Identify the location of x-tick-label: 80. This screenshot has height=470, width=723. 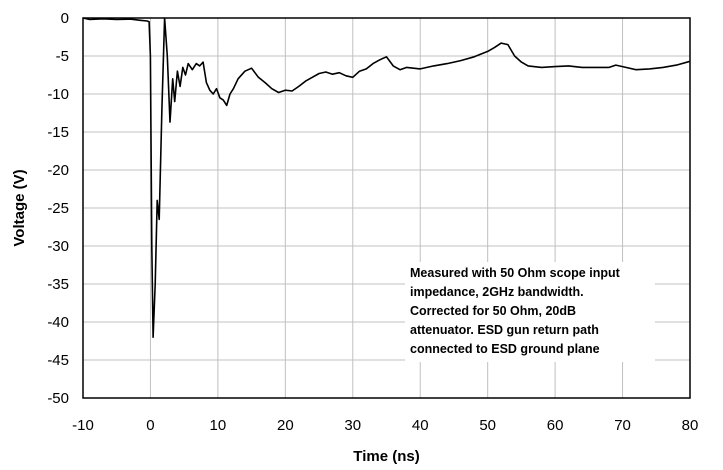
(690, 425).